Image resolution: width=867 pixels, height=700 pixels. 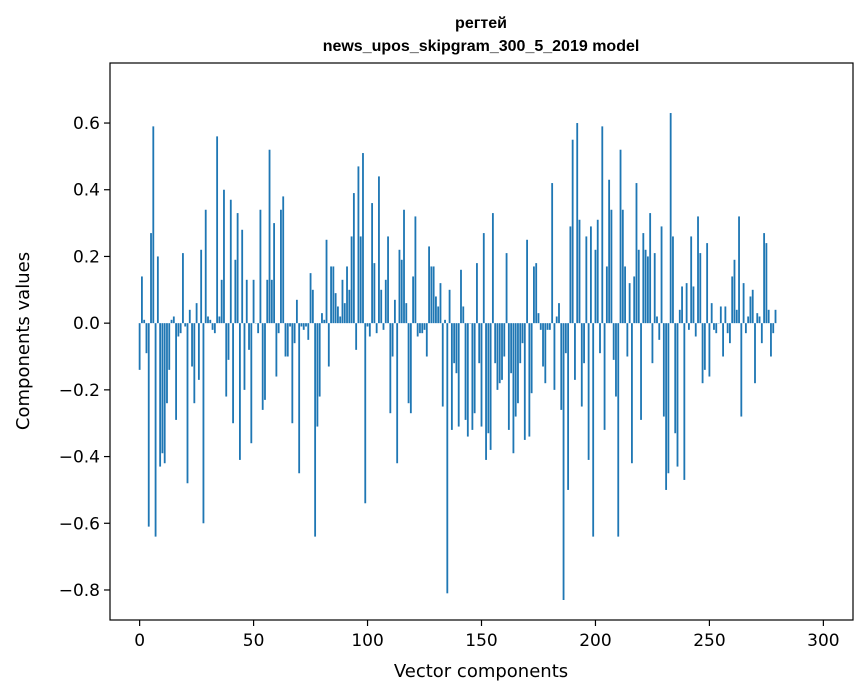 I want to click on x-tick-label: 200, so click(x=595, y=641).